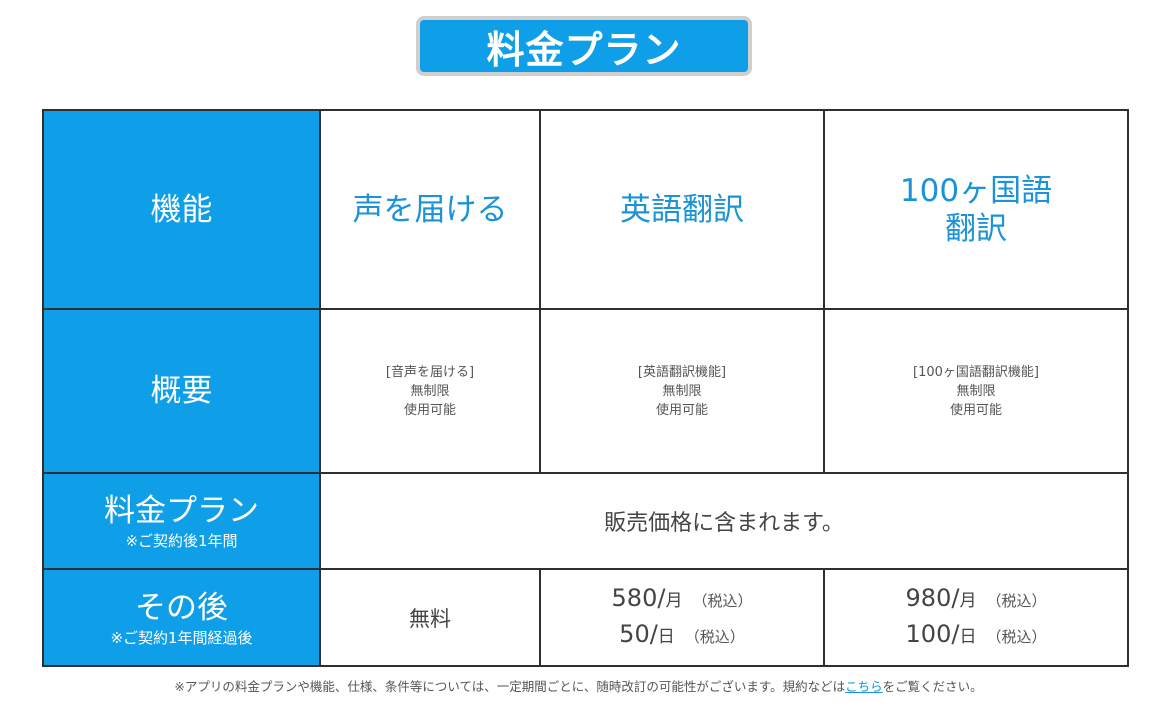  I want to click on price-monthly: 980/月 （税込）, so click(976, 597).